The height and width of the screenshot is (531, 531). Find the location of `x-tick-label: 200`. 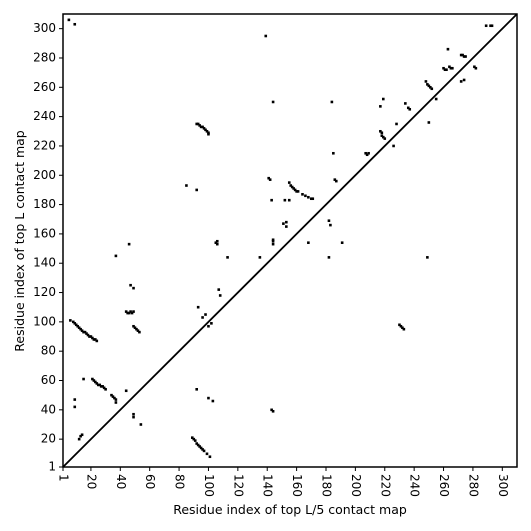

x-tick-label: 200 is located at coordinates (356, 485).